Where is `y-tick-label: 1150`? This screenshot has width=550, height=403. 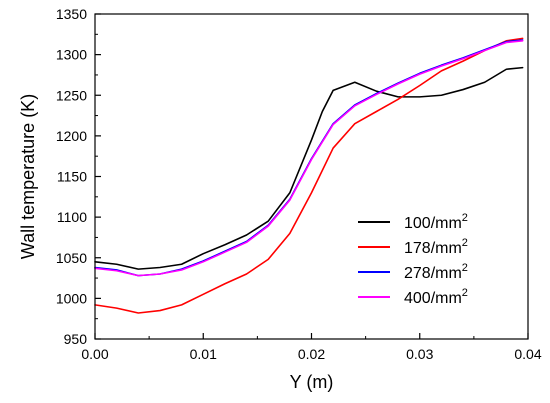
y-tick-label: 1150 is located at coordinates (72, 177).